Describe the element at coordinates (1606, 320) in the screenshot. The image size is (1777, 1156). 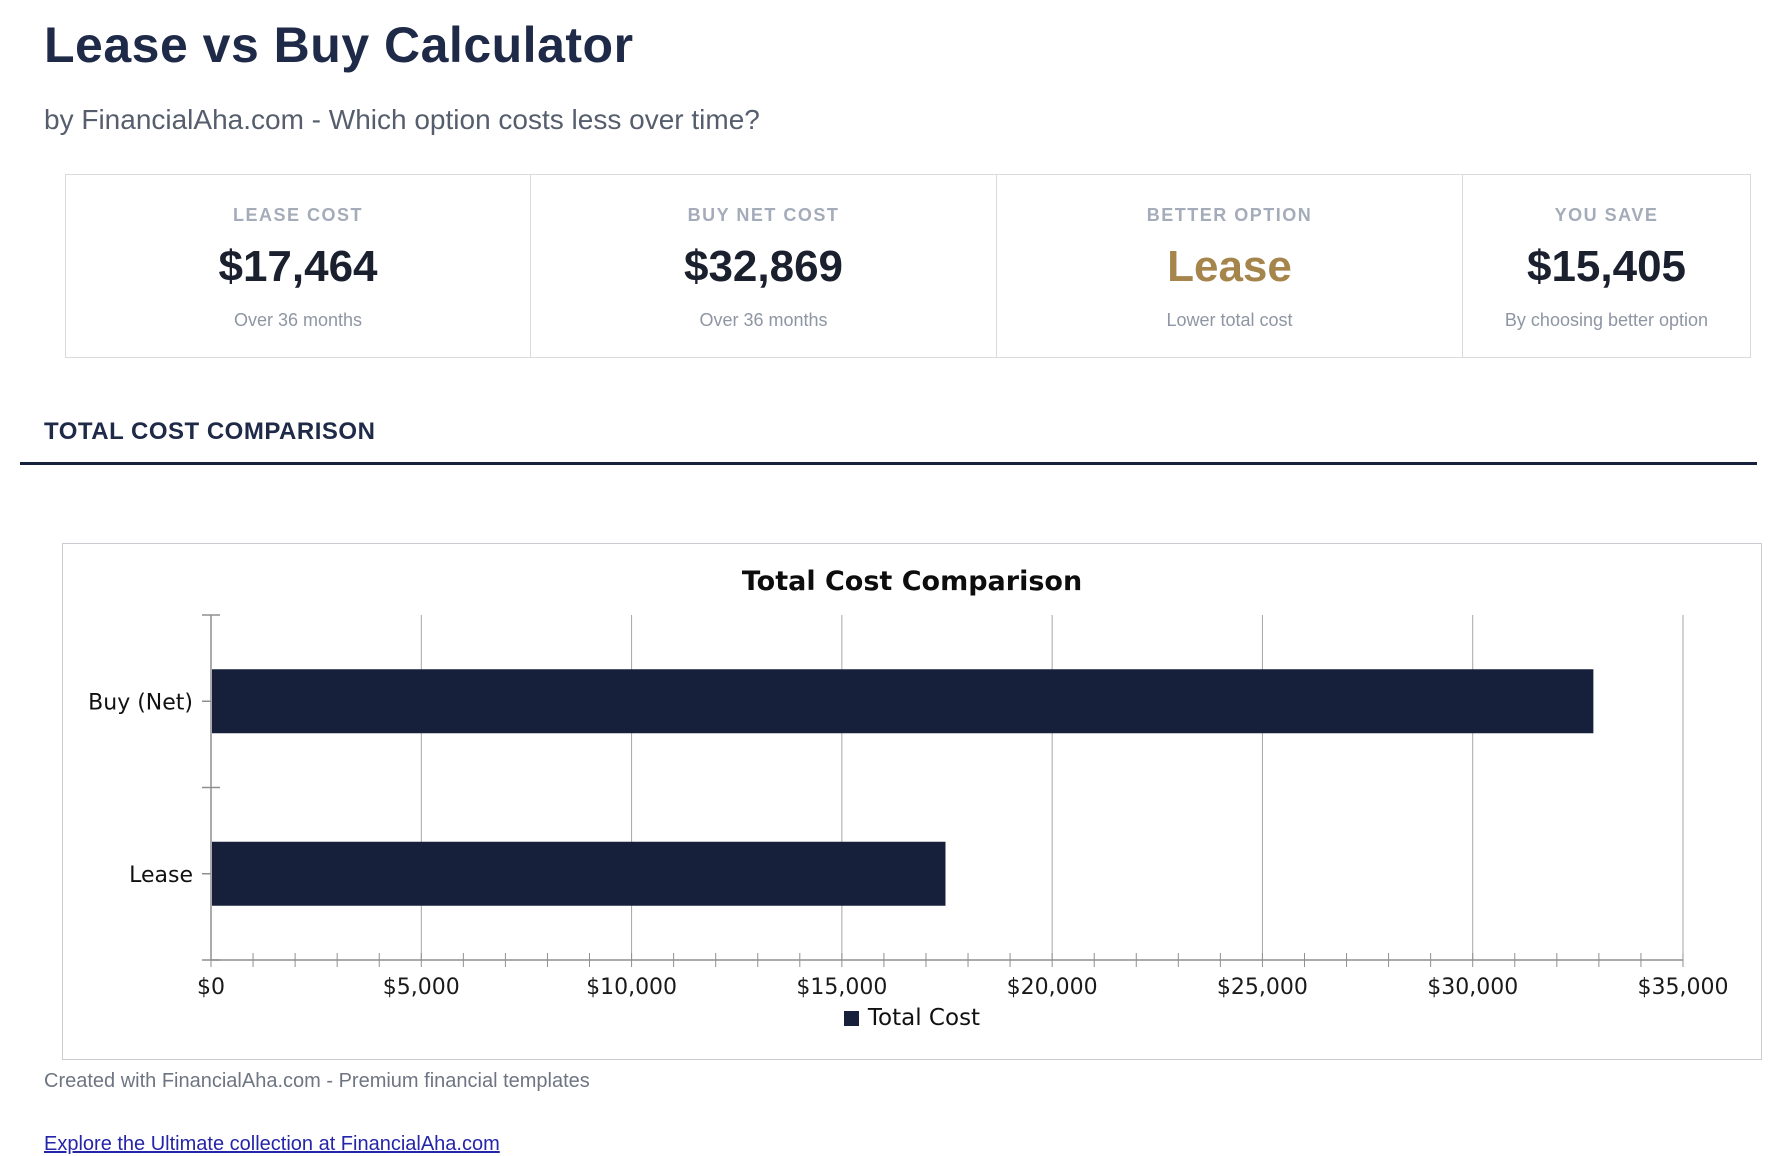
I see `stat-subtext: By choosing better option` at that location.